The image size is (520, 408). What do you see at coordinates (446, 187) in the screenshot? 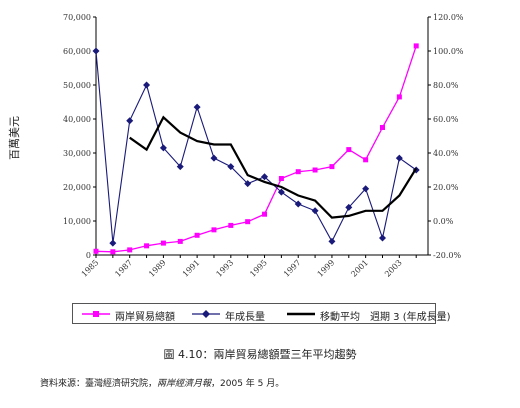
I see `right-tick-label: 20.0%` at bounding box center [446, 187].